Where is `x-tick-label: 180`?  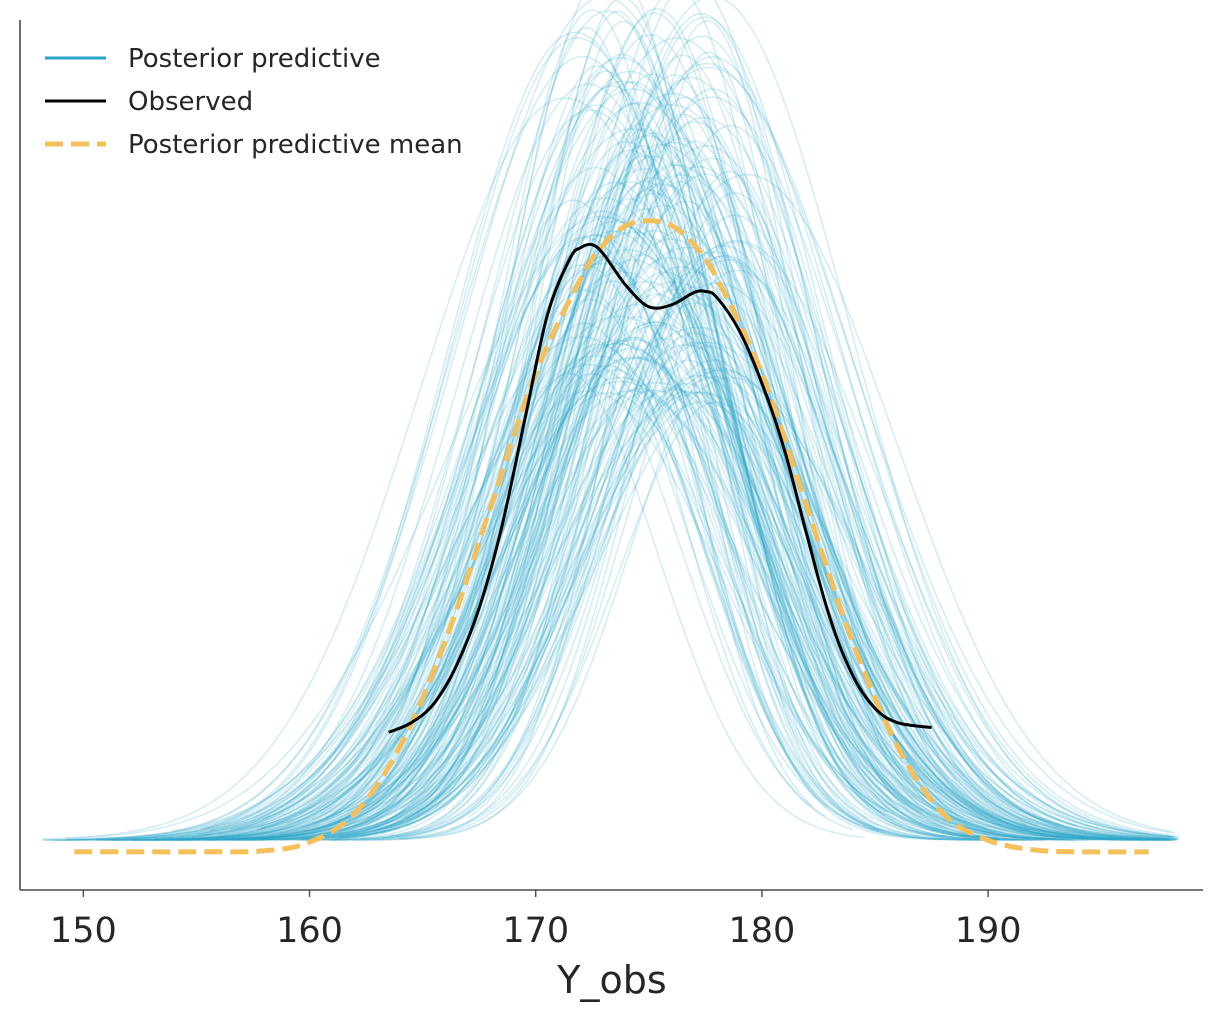
x-tick-label: 180 is located at coordinates (762, 931).